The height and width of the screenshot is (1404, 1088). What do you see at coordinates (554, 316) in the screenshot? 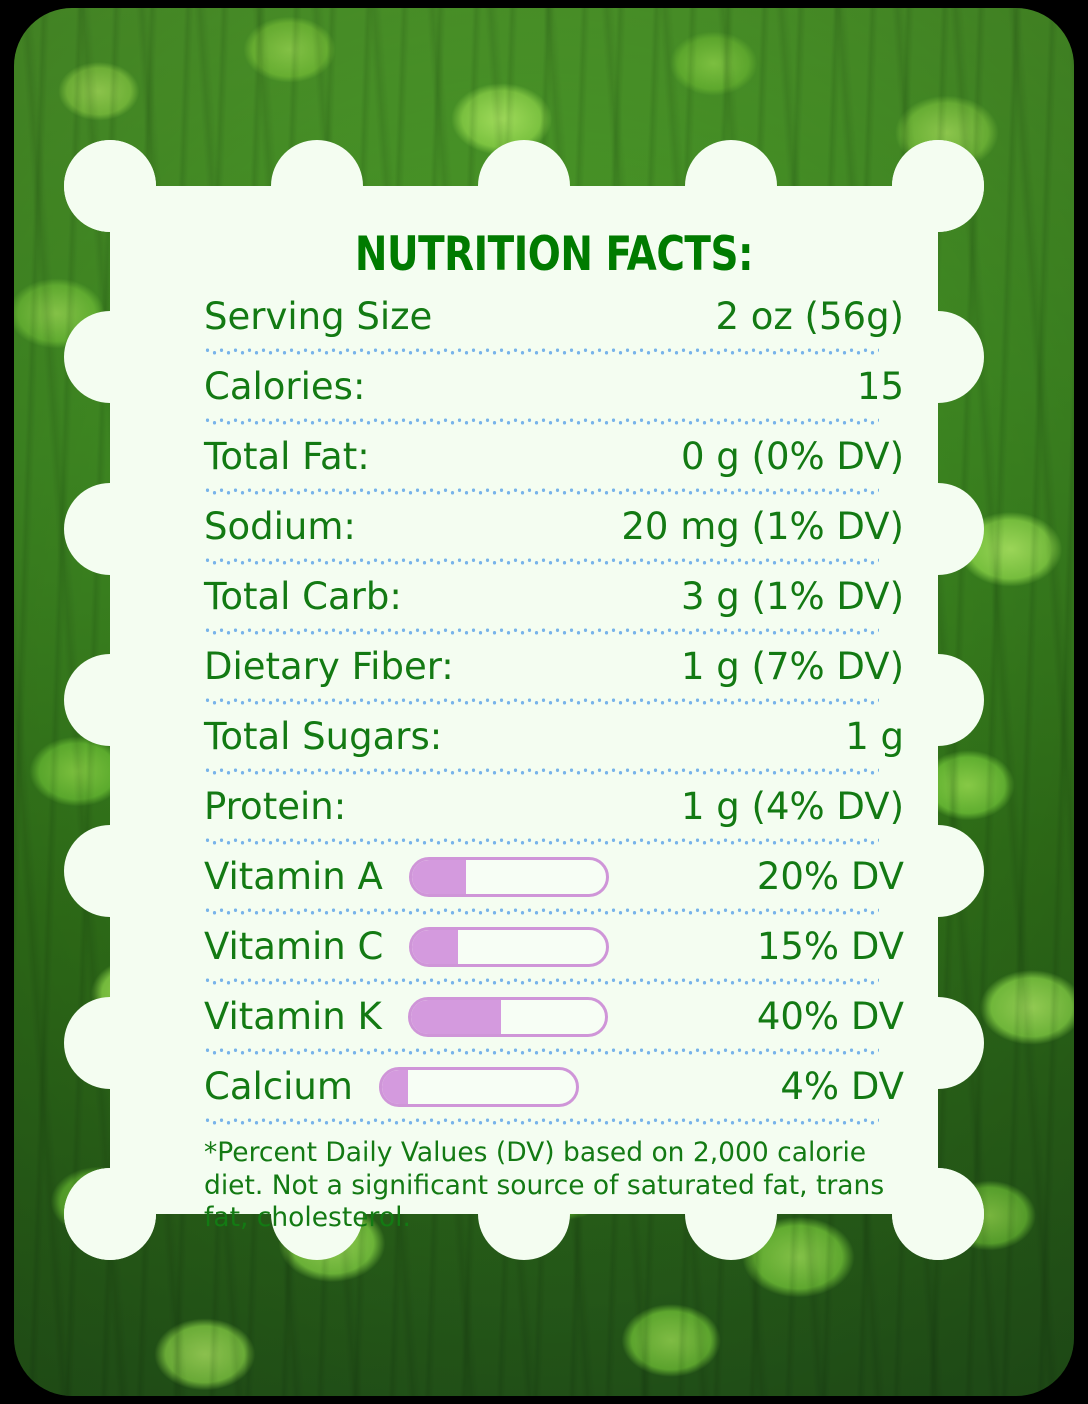
I see `table-row: Serving Size 2 oz (56g)` at bounding box center [554, 316].